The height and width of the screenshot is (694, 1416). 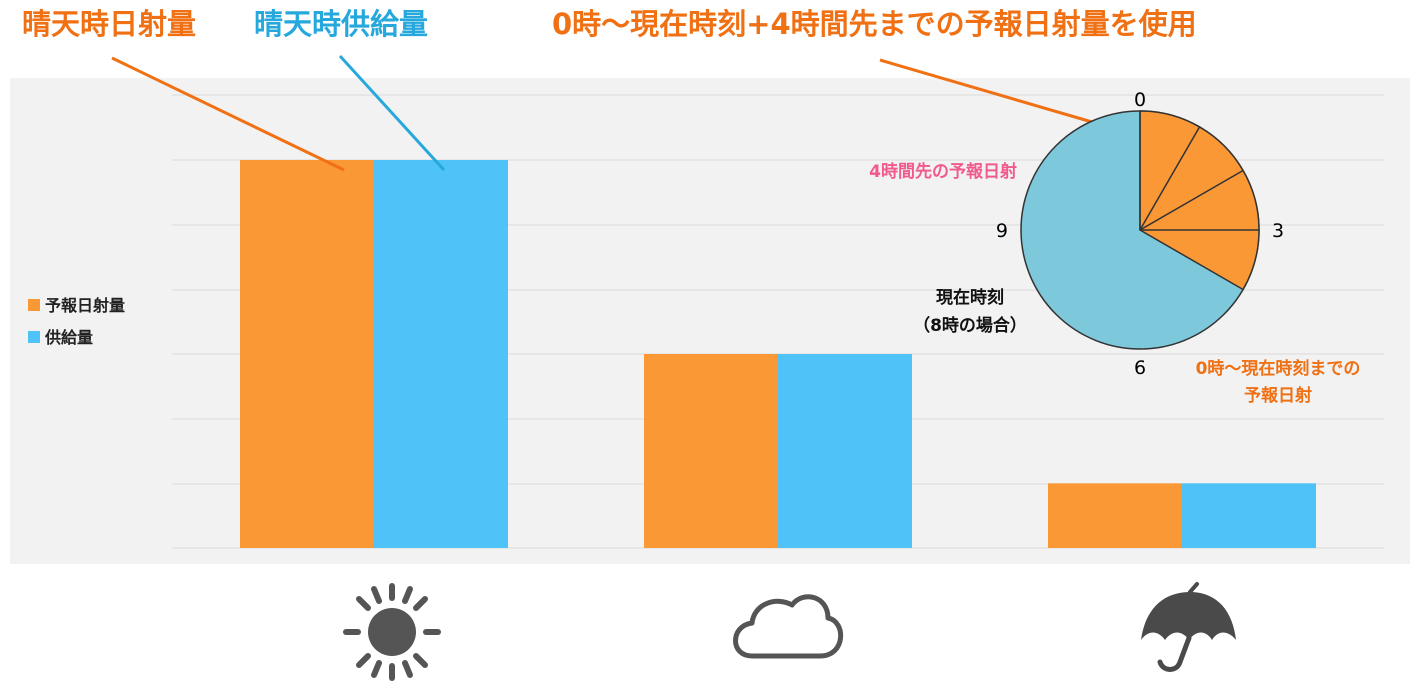 I want to click on pie-forecast-sector, so click(x=1199, y=200).